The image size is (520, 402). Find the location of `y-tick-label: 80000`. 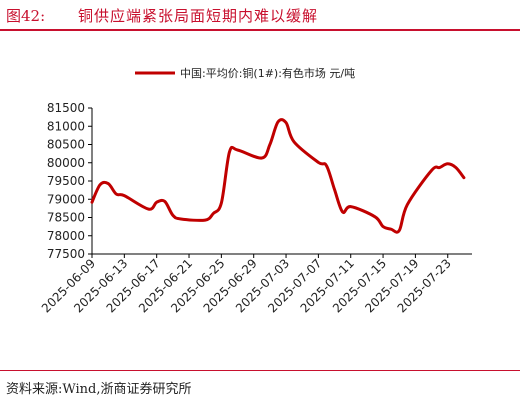

y-tick-label: 80000 is located at coordinates (66, 163).